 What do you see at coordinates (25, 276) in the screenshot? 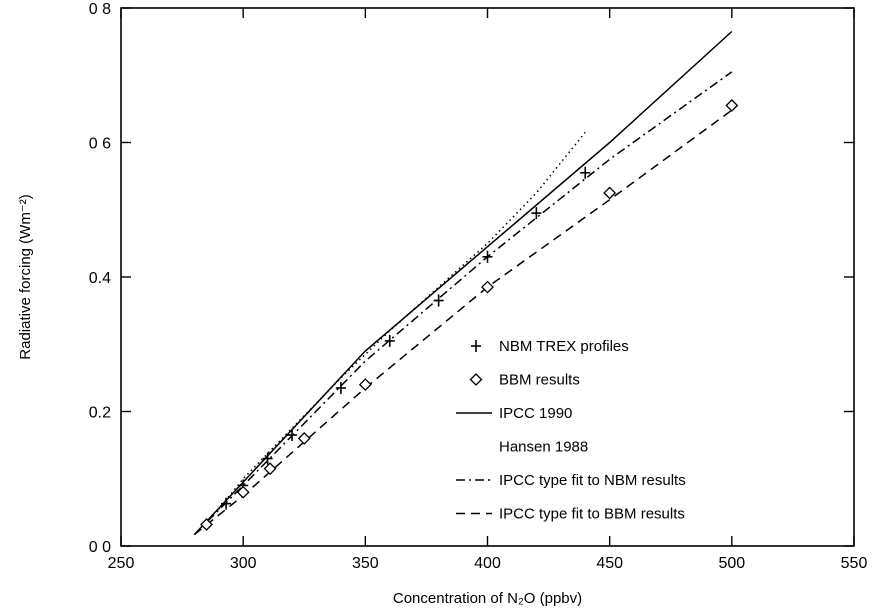
I see `y-axis-title: Radiative forcing (Wm⁻²)` at bounding box center [25, 276].